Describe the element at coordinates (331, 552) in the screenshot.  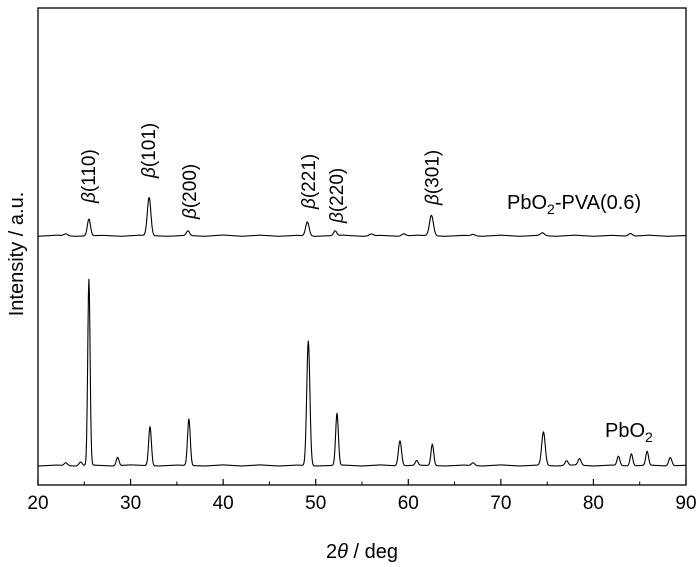
I see `x-axis-label-prefix: 2` at that location.